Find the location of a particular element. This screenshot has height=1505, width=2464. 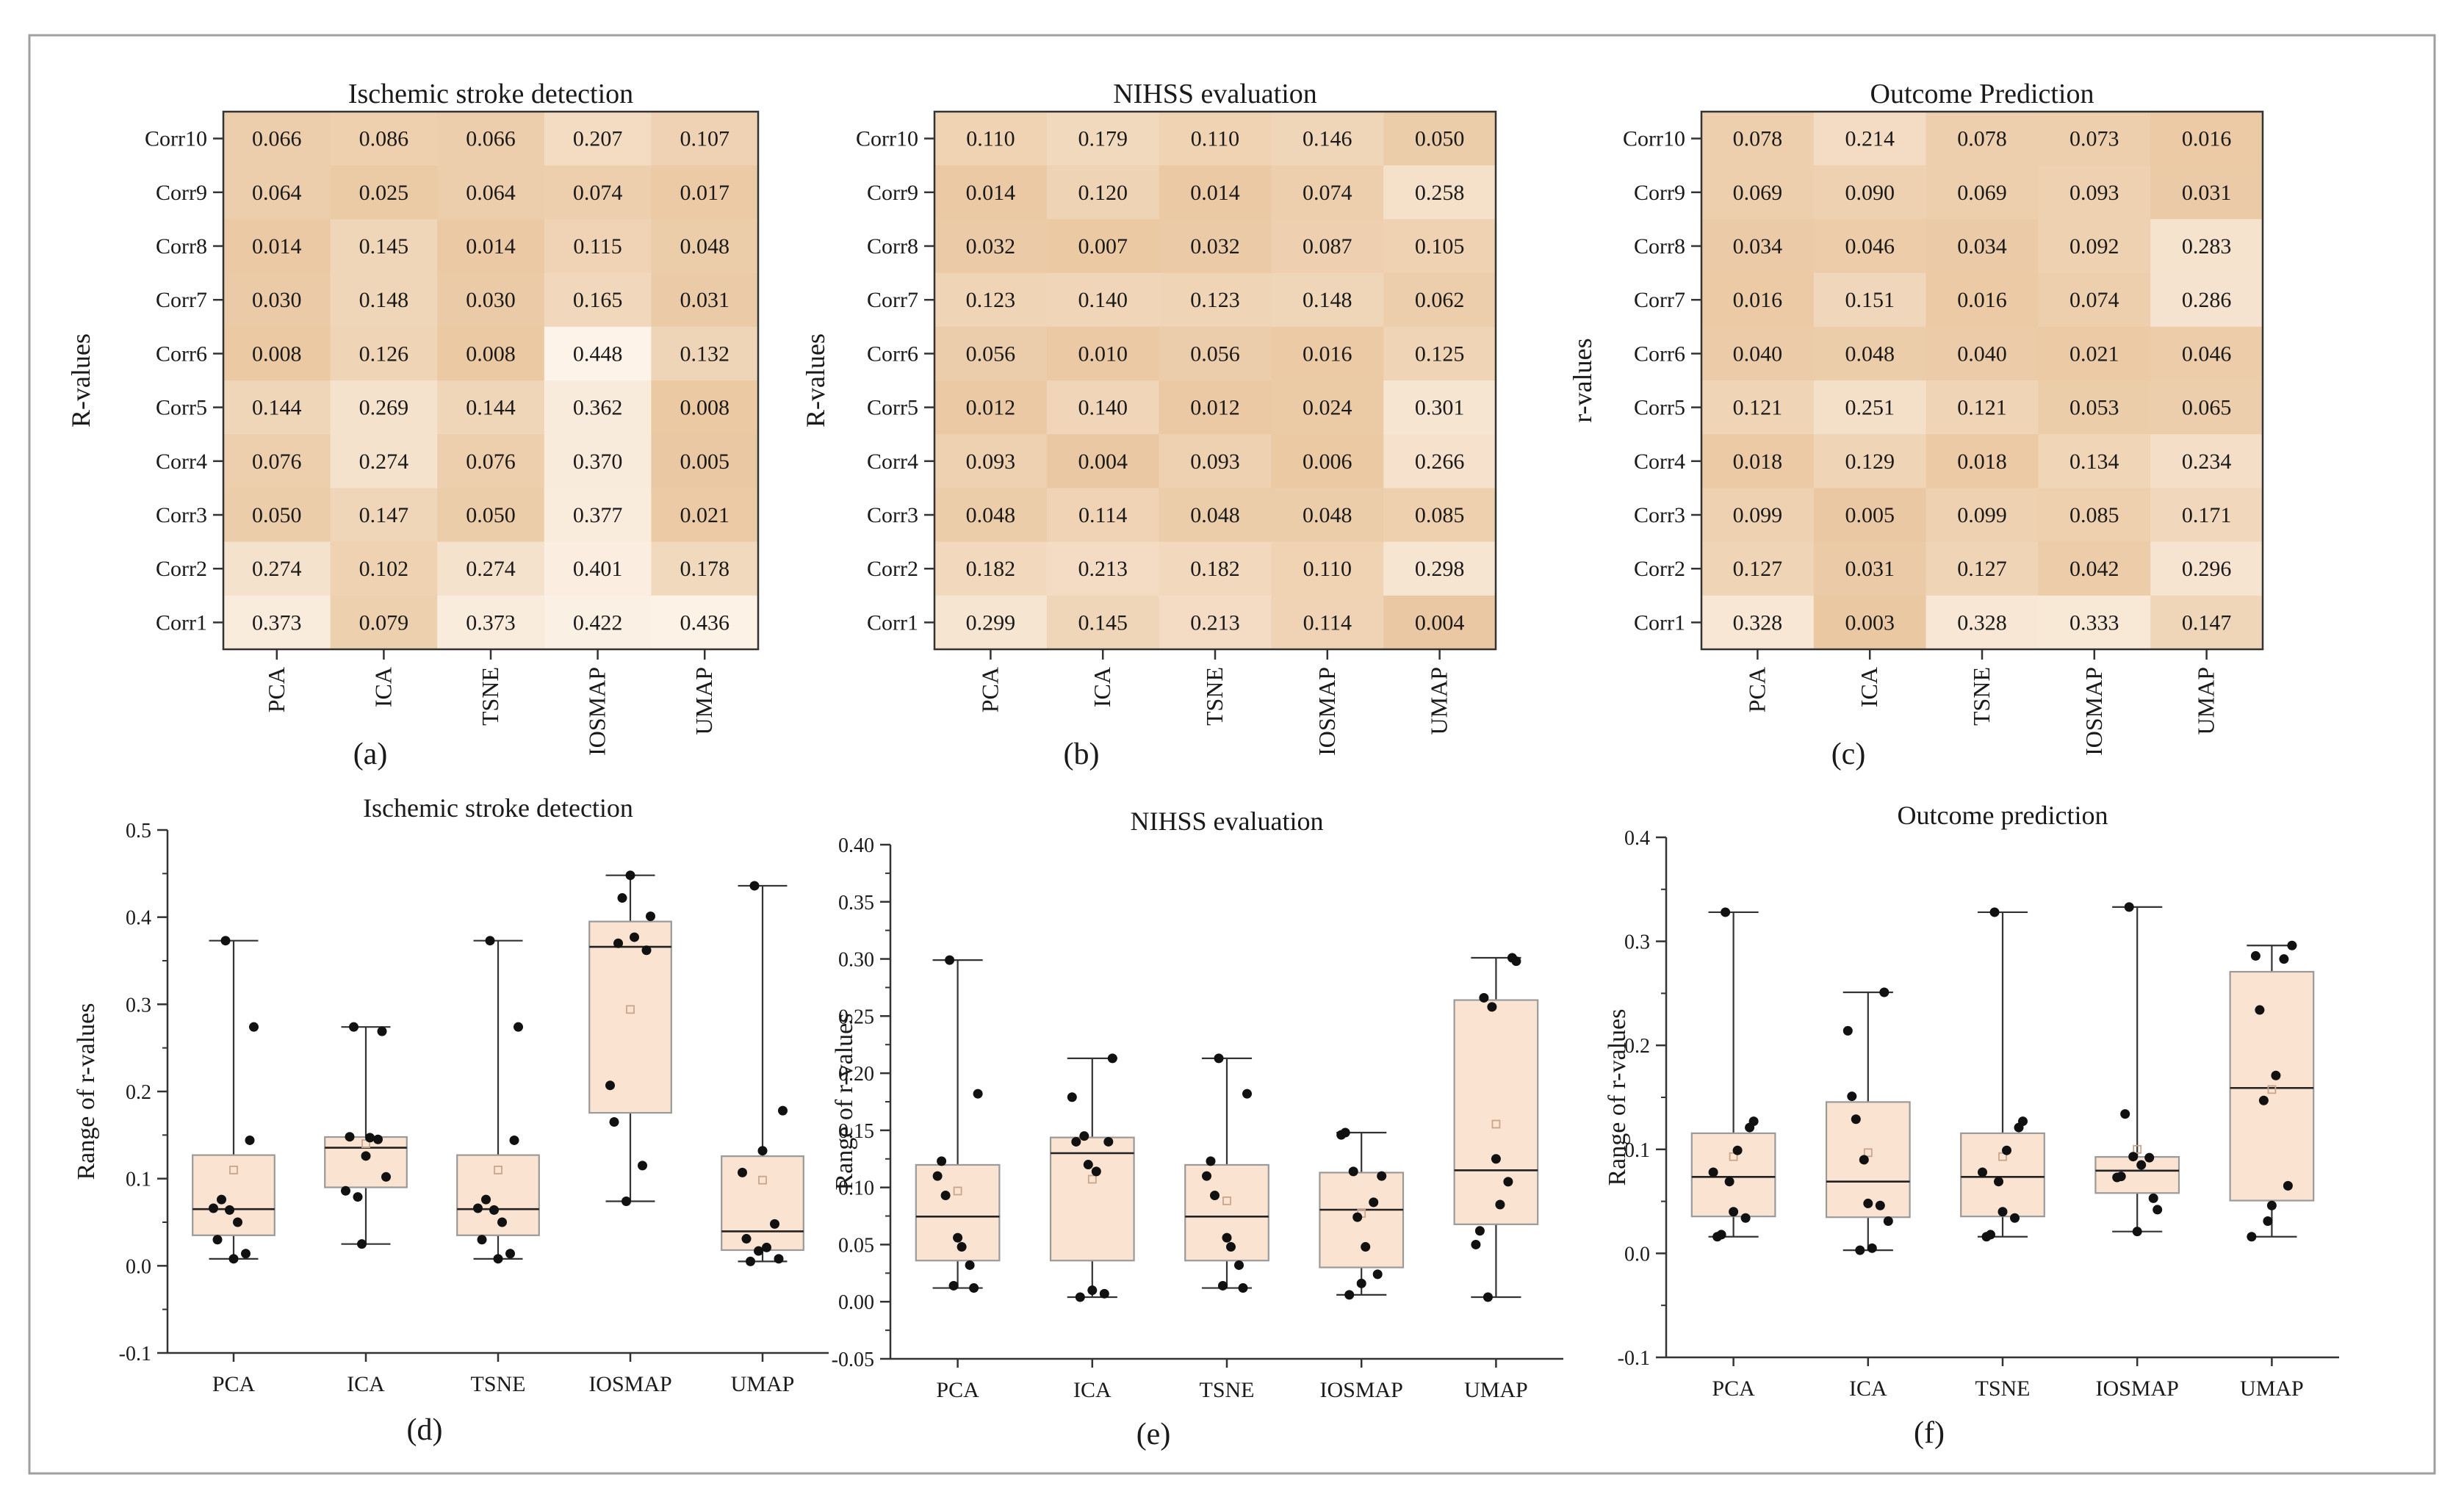

y-tick-label: Corr10 is located at coordinates (887, 139).